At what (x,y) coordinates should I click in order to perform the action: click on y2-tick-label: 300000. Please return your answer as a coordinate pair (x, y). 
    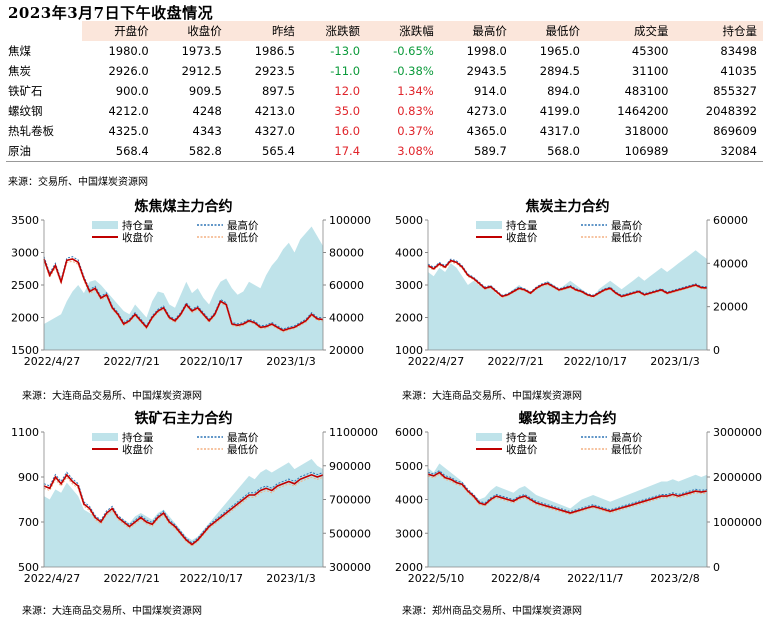
    Looking at the image, I should click on (350, 567).